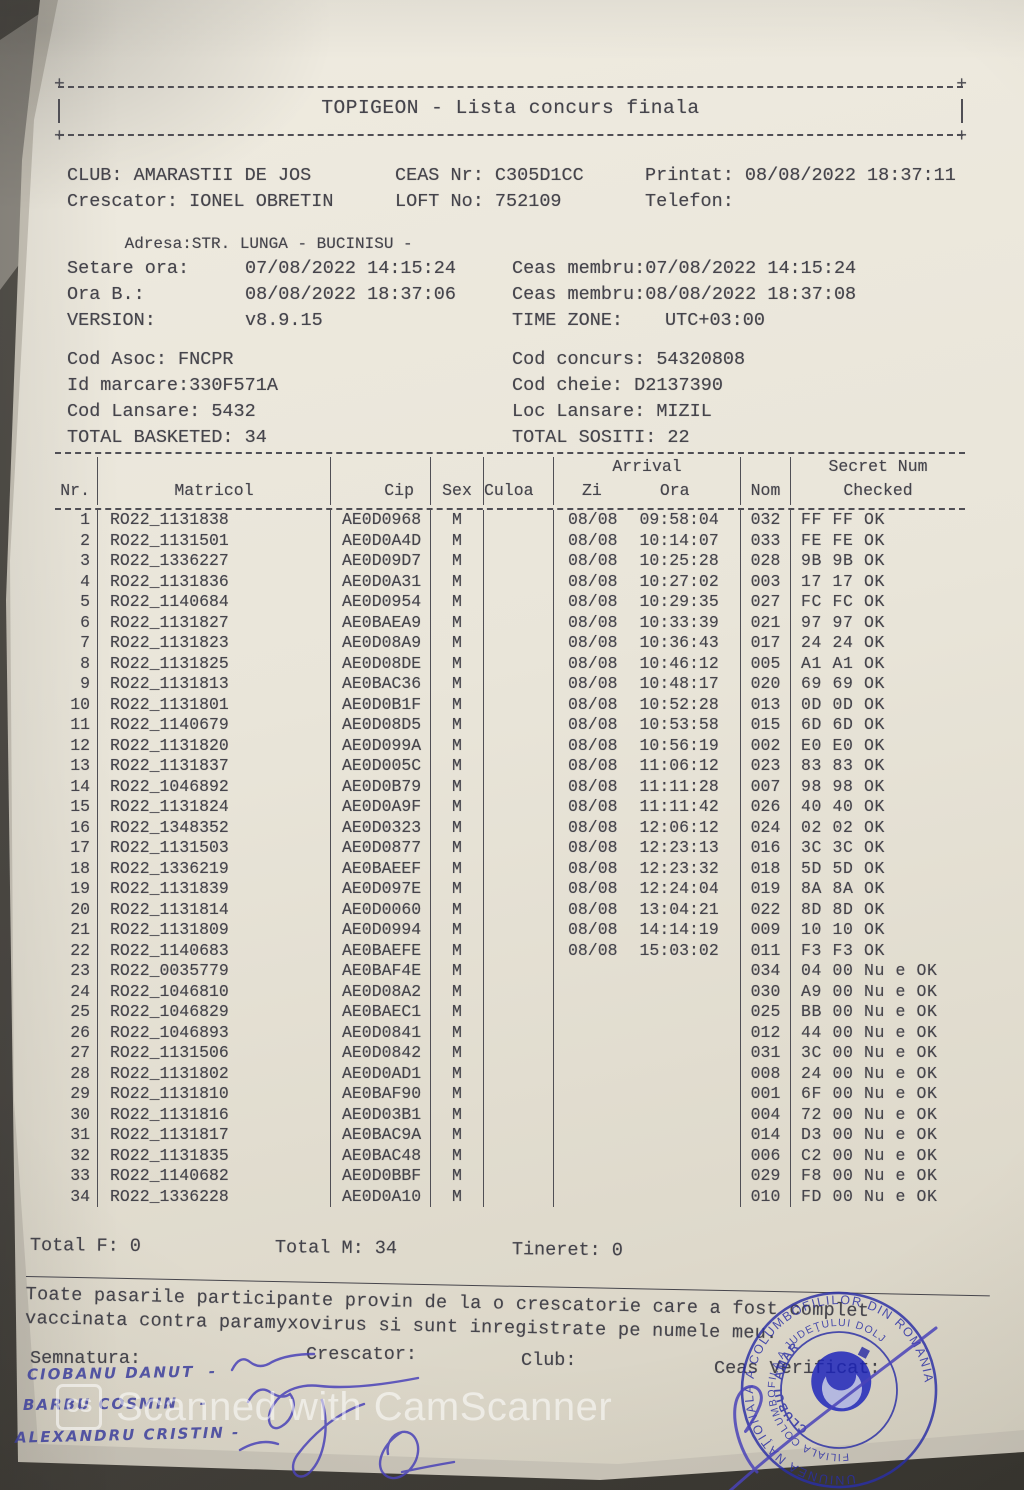 This screenshot has width=1024, height=1490. I want to click on col-sex: Sex, so click(456, 493).